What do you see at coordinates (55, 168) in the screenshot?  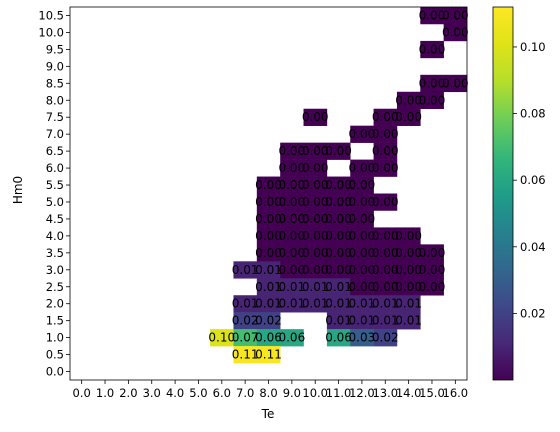 I see `y-tick-label: 6.0` at bounding box center [55, 168].